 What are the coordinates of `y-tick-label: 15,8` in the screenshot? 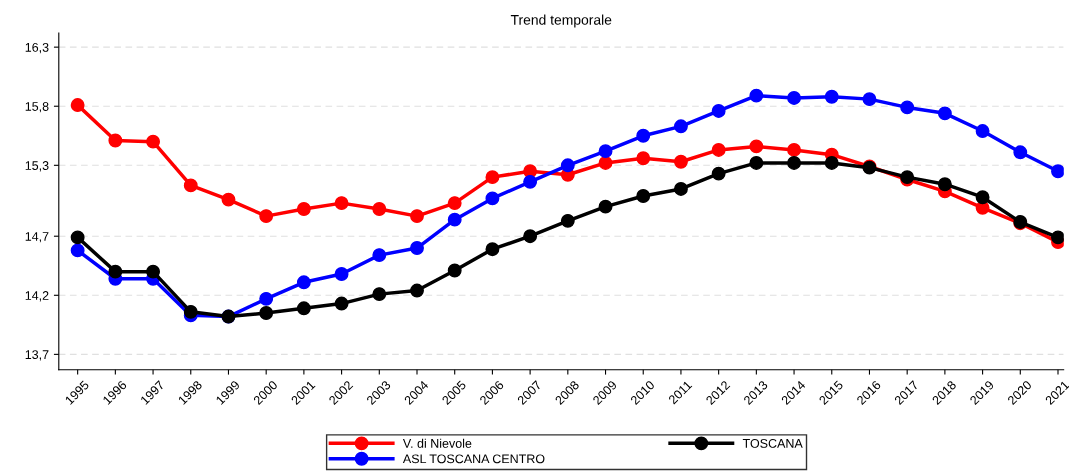 It's located at (37, 107).